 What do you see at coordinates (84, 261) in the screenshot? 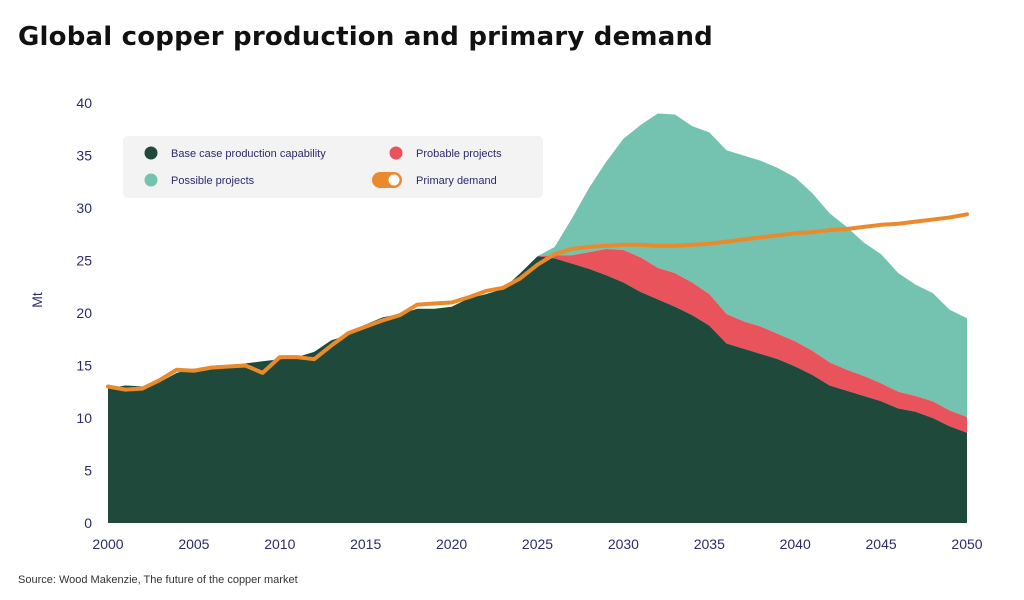
I see `y-tick-label: 25` at bounding box center [84, 261].